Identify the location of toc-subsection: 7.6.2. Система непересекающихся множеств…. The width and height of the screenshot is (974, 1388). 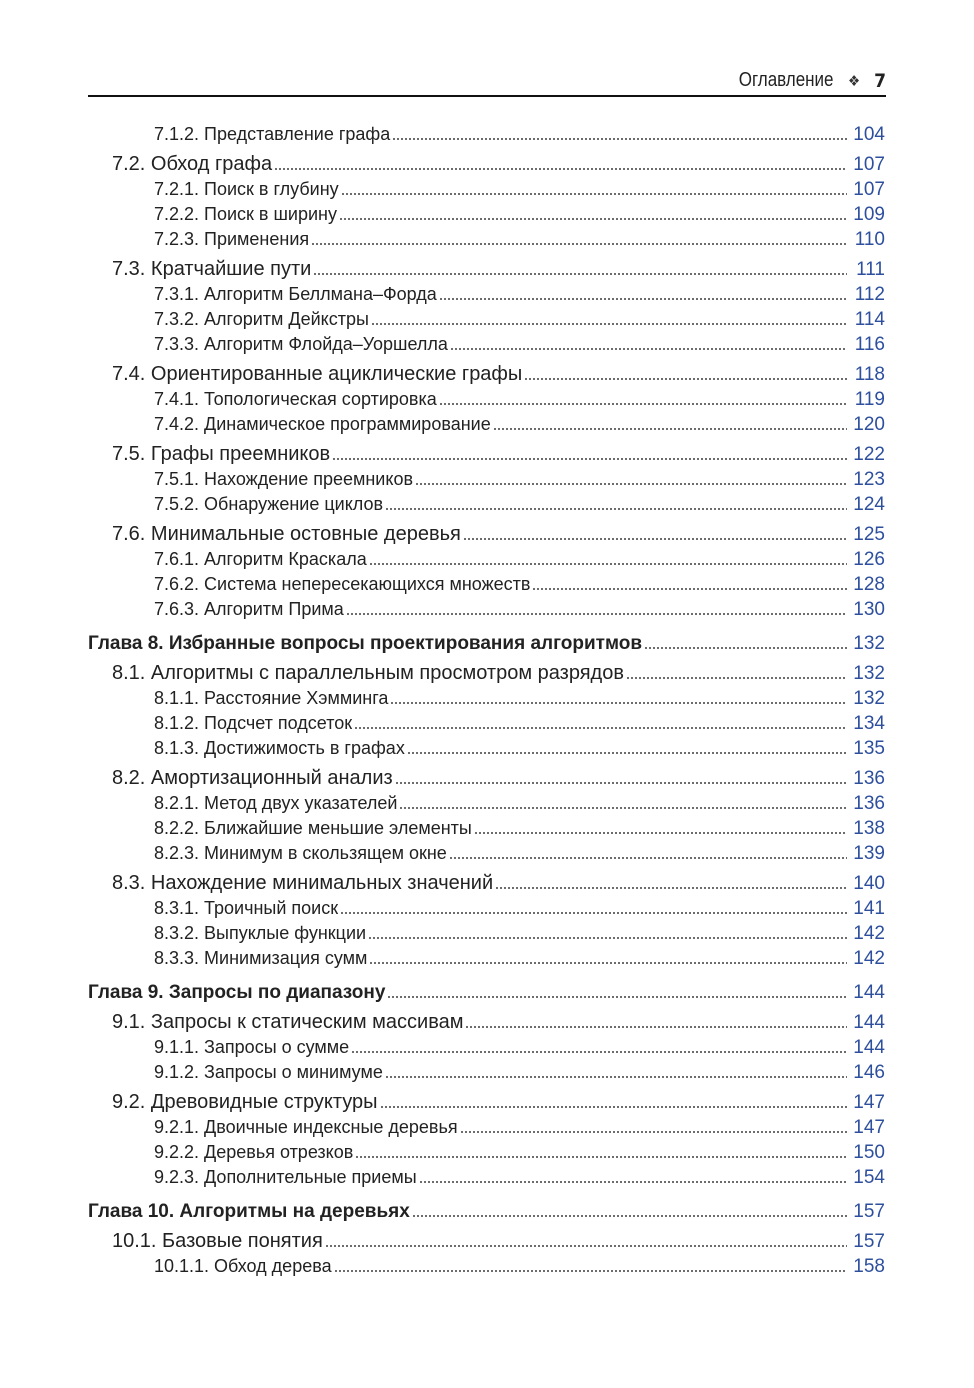
(486, 584).